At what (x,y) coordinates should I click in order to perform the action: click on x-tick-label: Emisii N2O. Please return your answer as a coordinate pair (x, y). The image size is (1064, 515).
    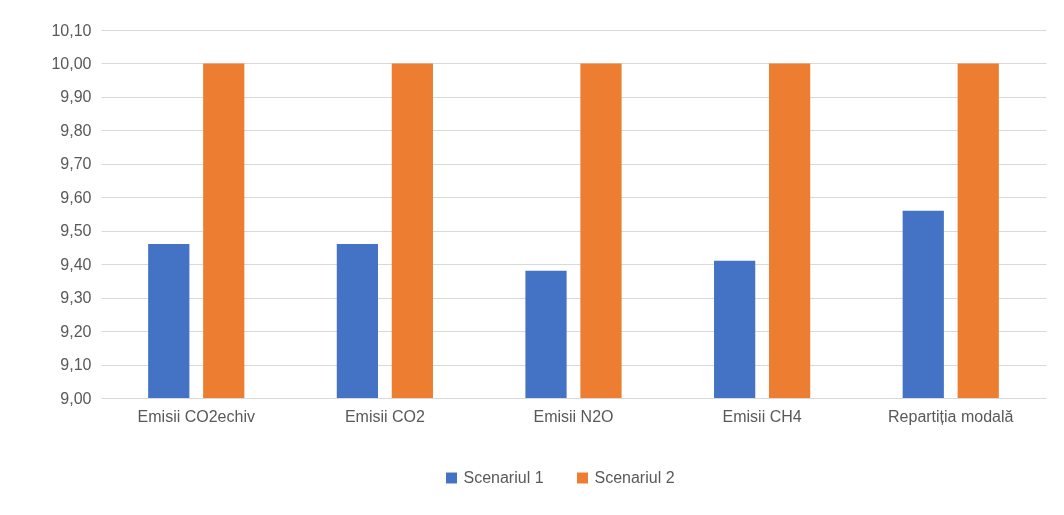
    Looking at the image, I should click on (573, 416).